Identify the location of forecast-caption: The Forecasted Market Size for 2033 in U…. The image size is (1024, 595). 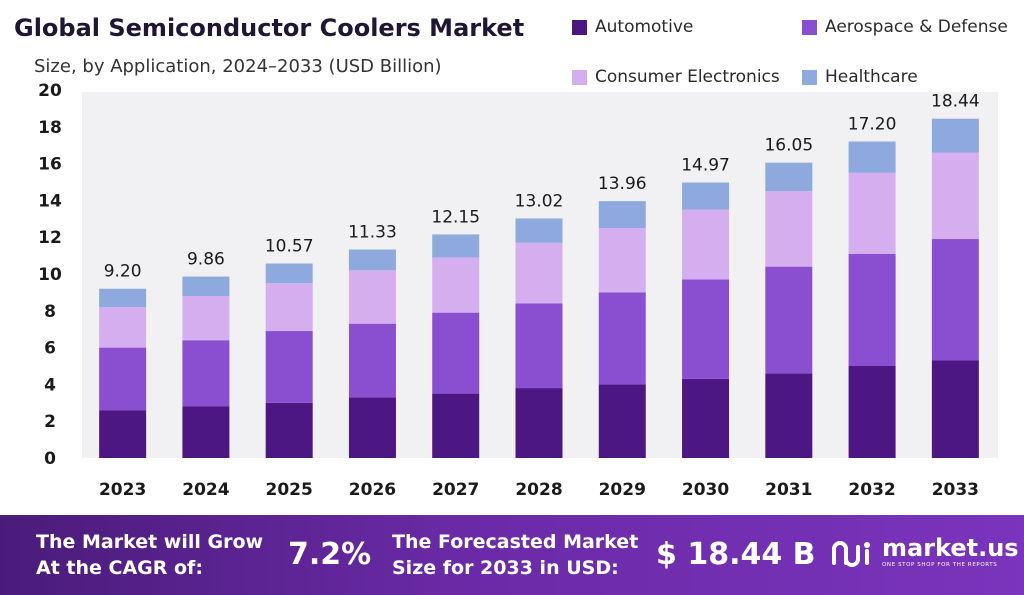
(515, 555).